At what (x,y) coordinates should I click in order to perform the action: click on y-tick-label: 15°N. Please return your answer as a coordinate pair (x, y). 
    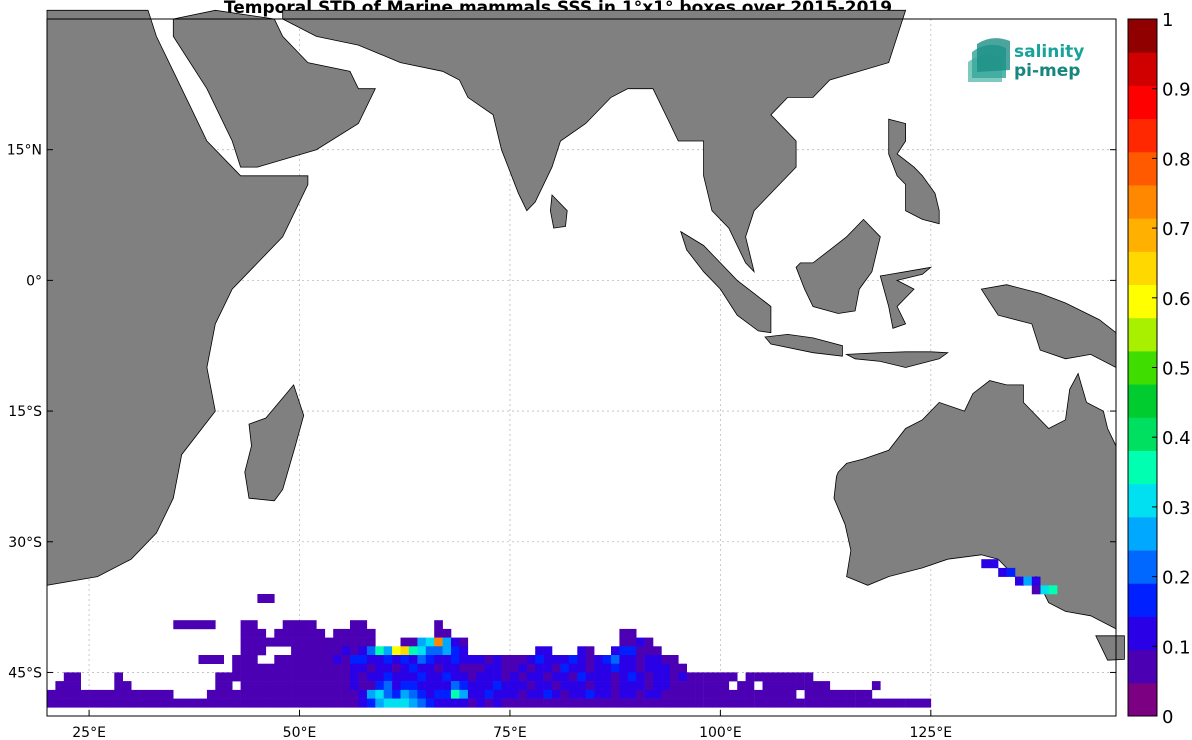
    Looking at the image, I should click on (24, 151).